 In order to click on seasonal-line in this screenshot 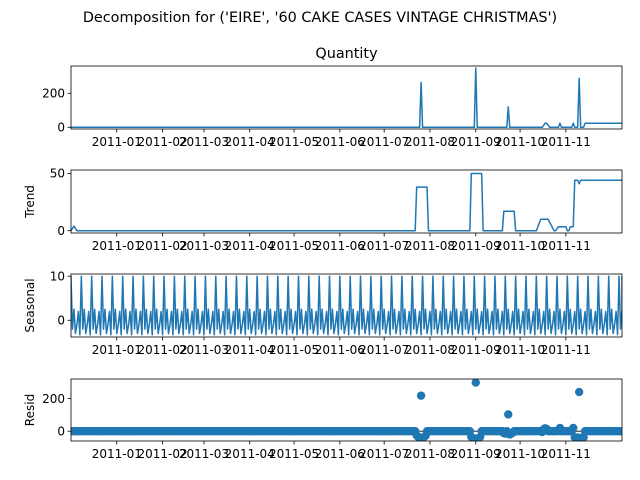, I will do `click(346, 305)`.